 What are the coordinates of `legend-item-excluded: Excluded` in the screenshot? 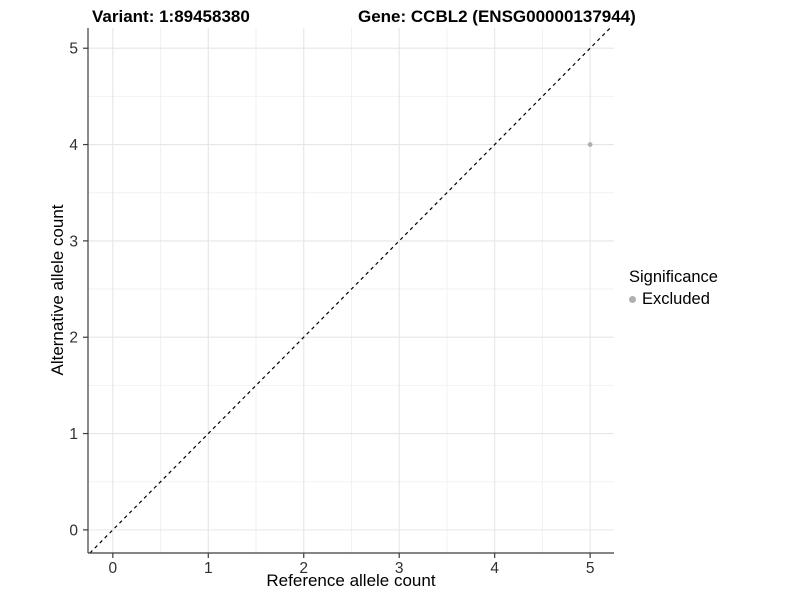 It's located at (673, 299).